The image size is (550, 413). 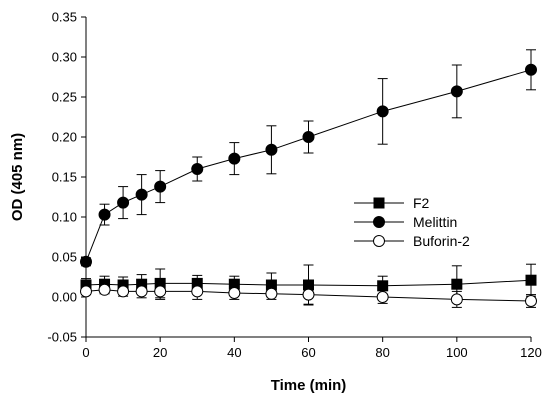 What do you see at coordinates (457, 352) in the screenshot?
I see `x-tick-label: 100` at bounding box center [457, 352].